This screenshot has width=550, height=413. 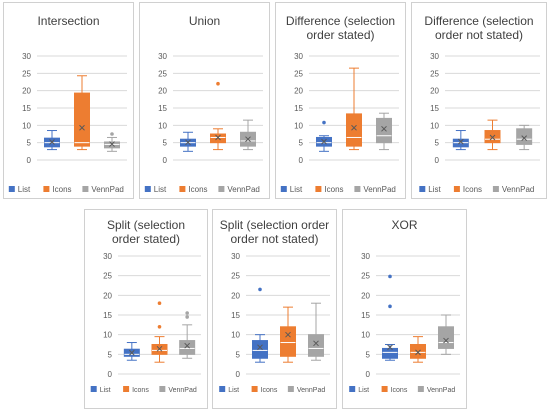 What do you see at coordinates (479, 28) in the screenshot?
I see `chart-title: Difference (selection order not stated)` at bounding box center [479, 28].